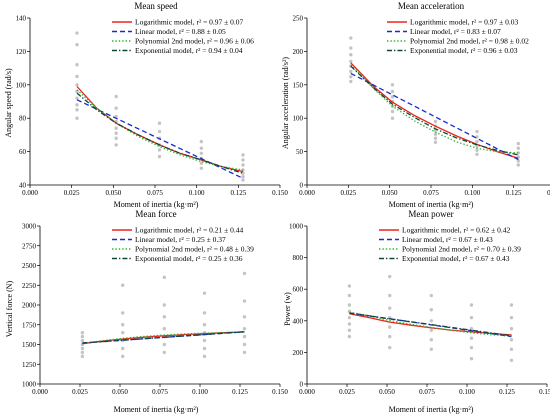 This screenshot has width=550, height=416. What do you see at coordinates (298, 19) in the screenshot?
I see `y-tick-label: 250` at bounding box center [298, 19].